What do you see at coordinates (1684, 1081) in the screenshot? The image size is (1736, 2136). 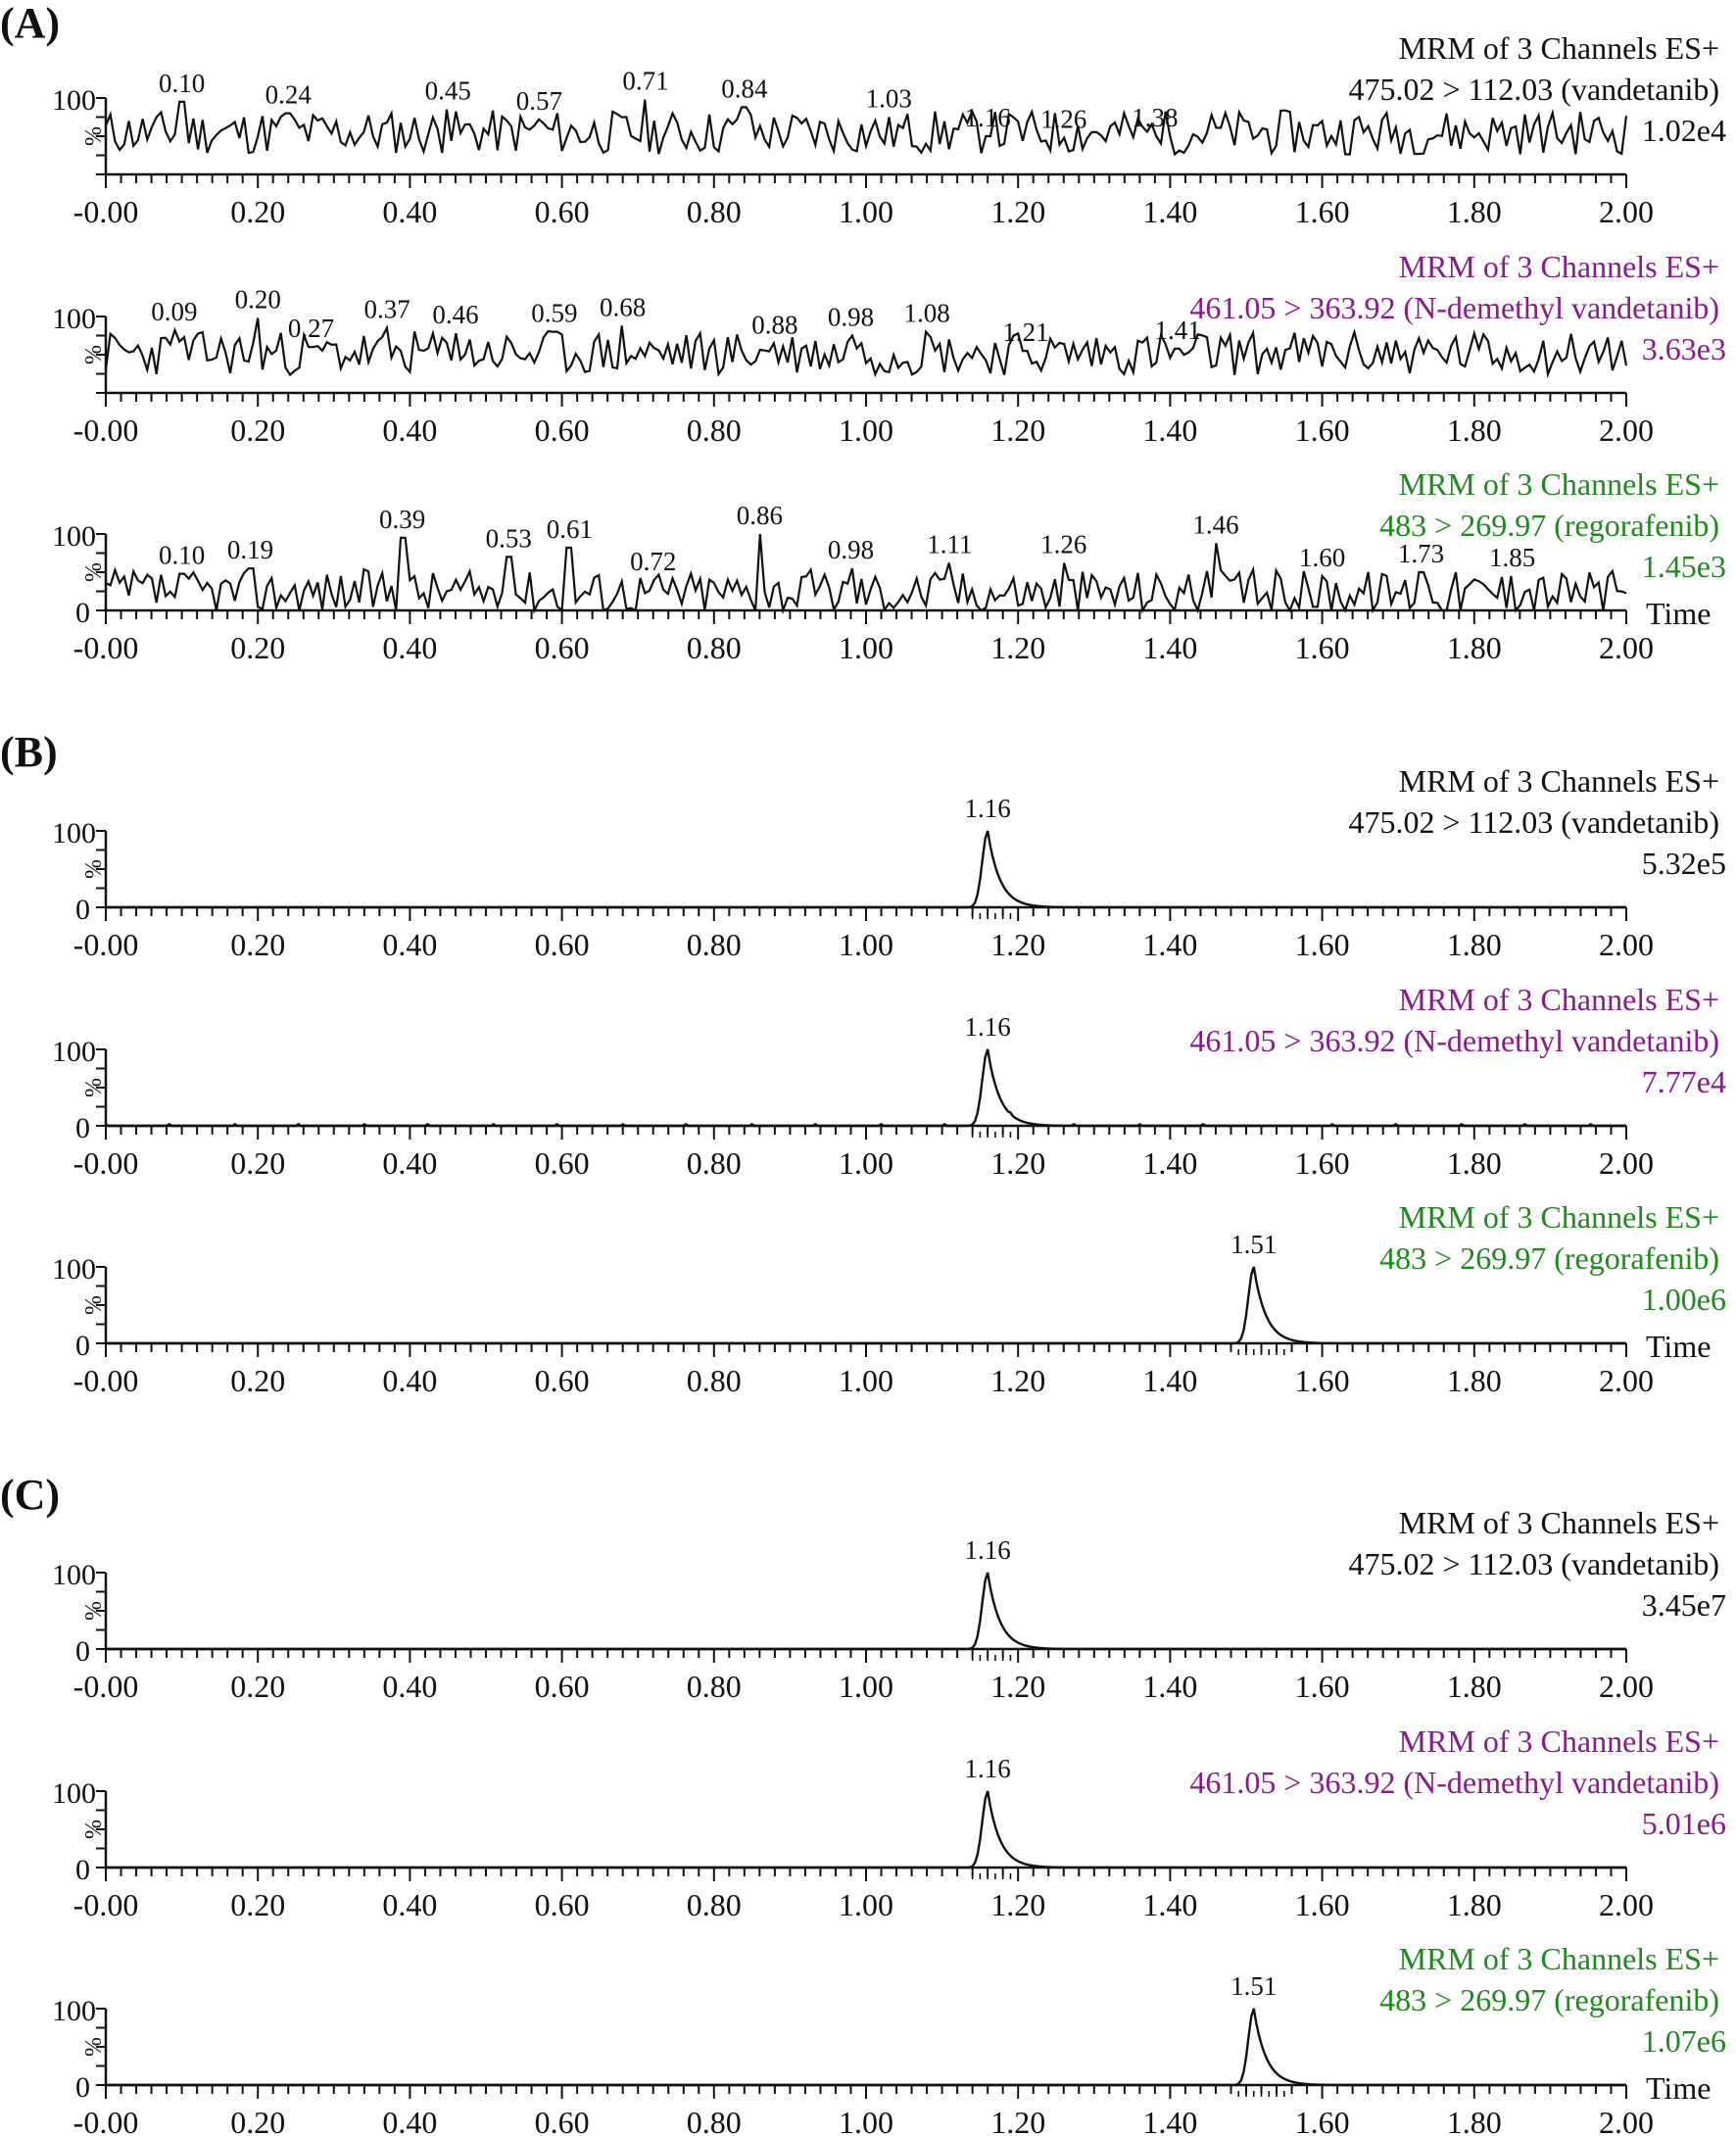 I see `channel-intensity: 7.77e4` at bounding box center [1684, 1081].